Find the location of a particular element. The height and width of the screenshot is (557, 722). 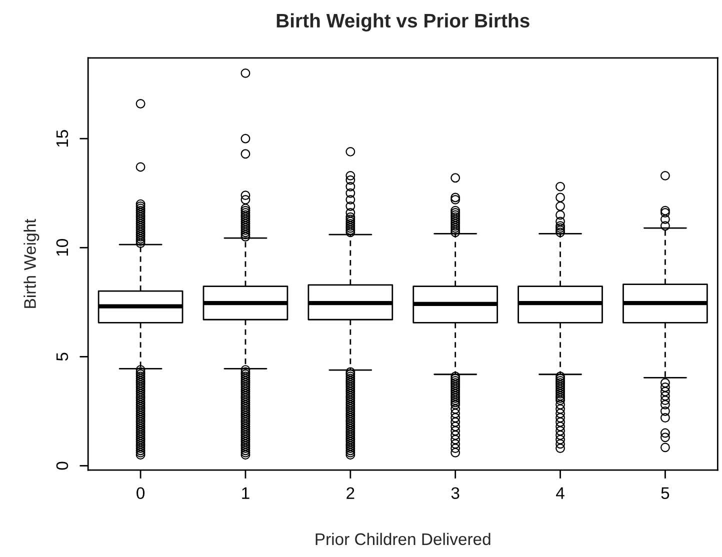

x-tick-label: 1 is located at coordinates (246, 493).